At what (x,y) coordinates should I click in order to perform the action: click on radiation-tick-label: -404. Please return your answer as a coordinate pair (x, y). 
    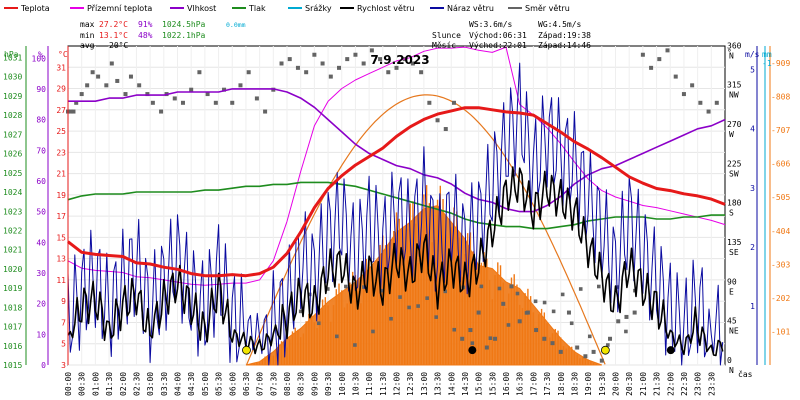
    Looking at the image, I should click on (780, 231).